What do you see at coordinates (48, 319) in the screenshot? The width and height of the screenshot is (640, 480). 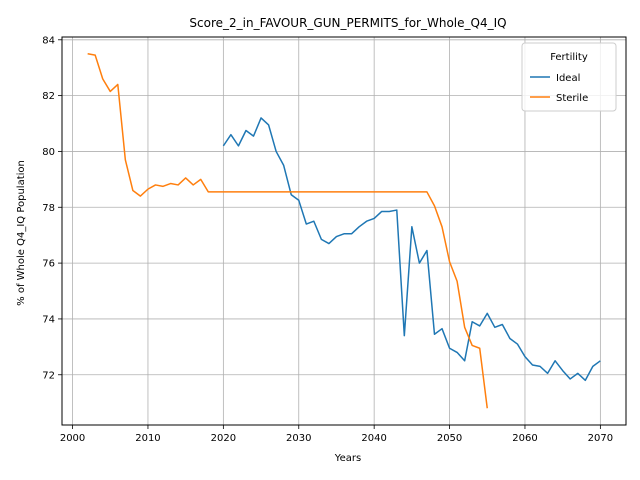 I see `y-tick-label: 74` at bounding box center [48, 319].